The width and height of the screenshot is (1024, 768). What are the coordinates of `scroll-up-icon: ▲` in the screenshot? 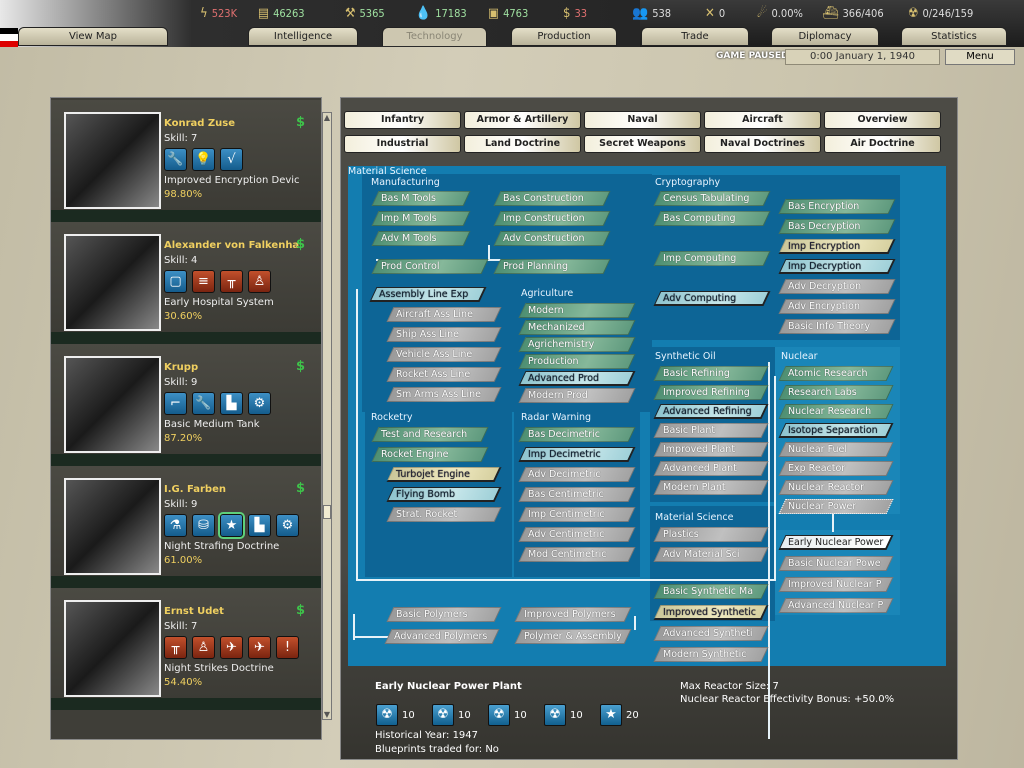 It's located at (327, 117).